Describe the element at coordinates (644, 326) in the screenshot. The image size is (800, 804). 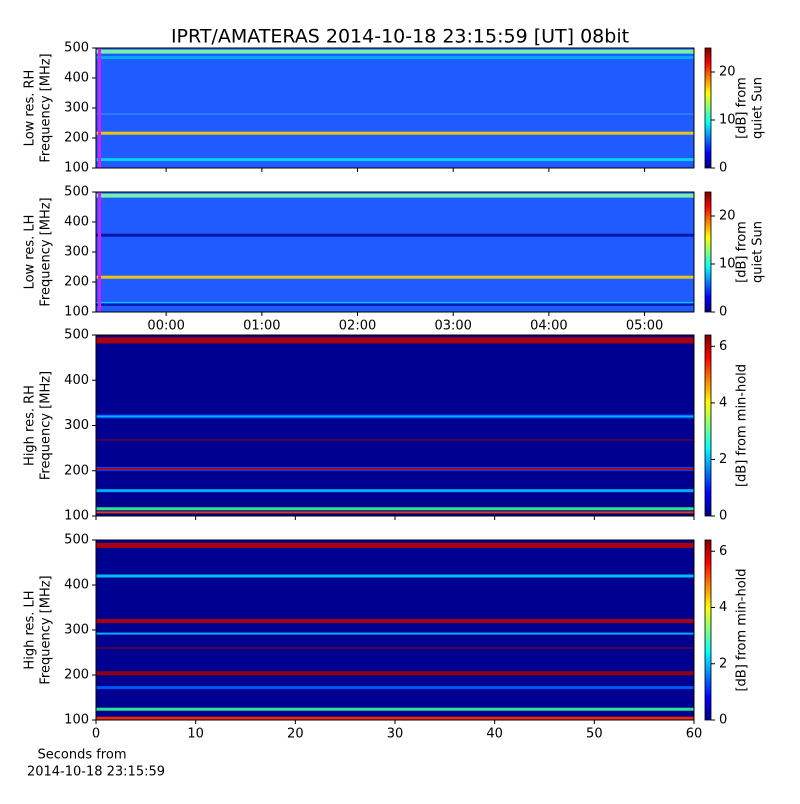
I see `x-tick-label: 05:00` at that location.